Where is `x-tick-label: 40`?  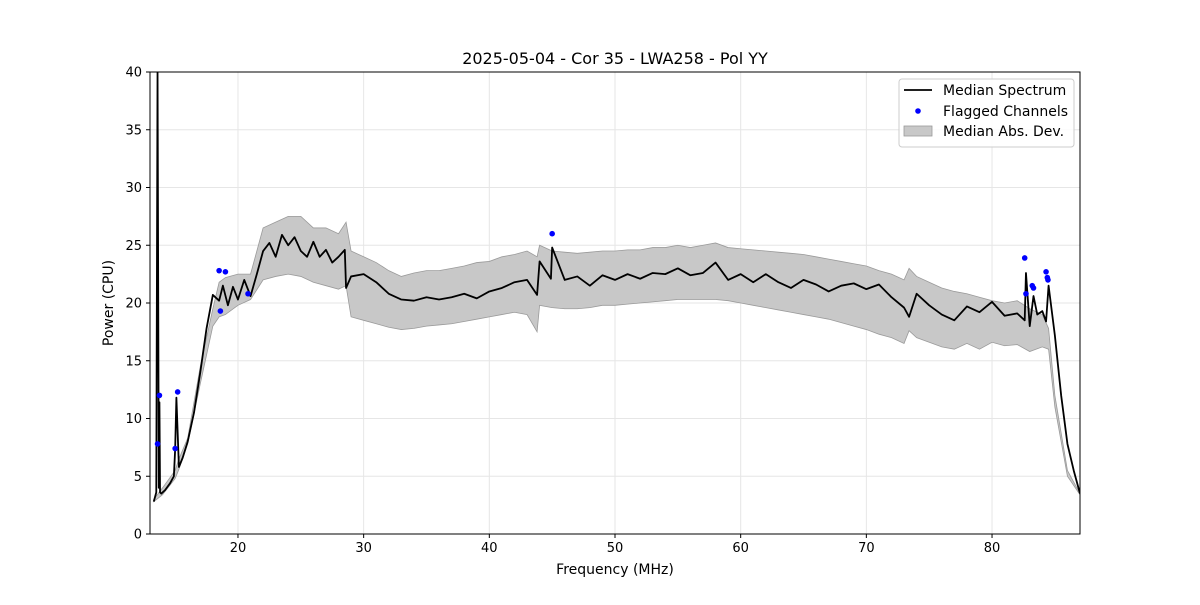
x-tick-label: 40 is located at coordinates (489, 548).